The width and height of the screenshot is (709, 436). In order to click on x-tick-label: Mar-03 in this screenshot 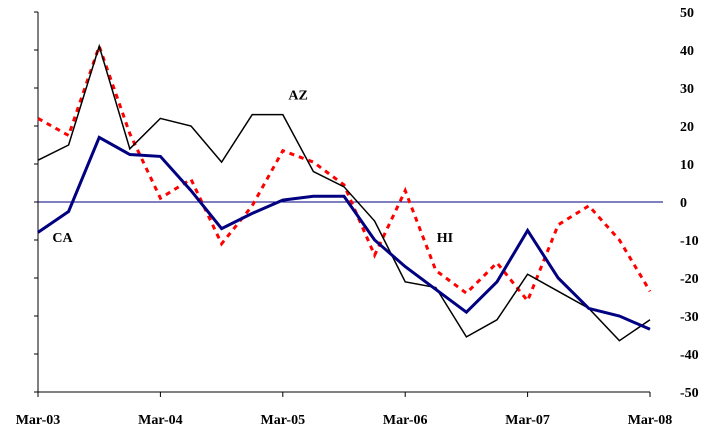, I will do `click(38, 420)`.